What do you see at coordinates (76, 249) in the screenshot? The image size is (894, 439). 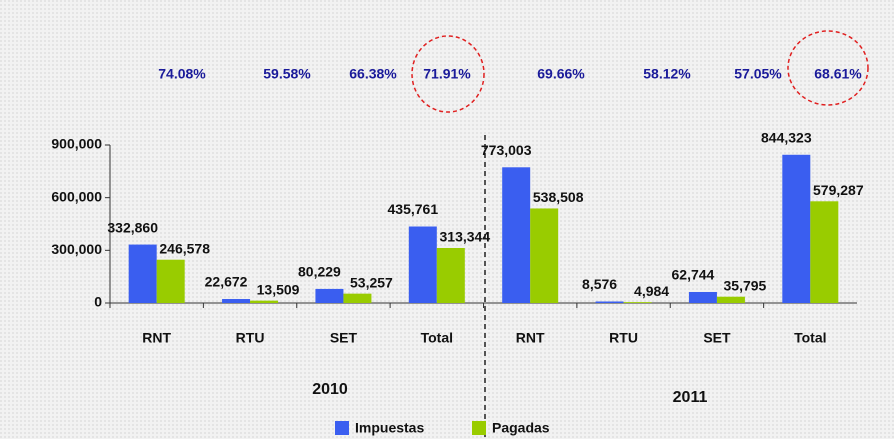 I see `y-tick-label: 300,000` at bounding box center [76, 249].